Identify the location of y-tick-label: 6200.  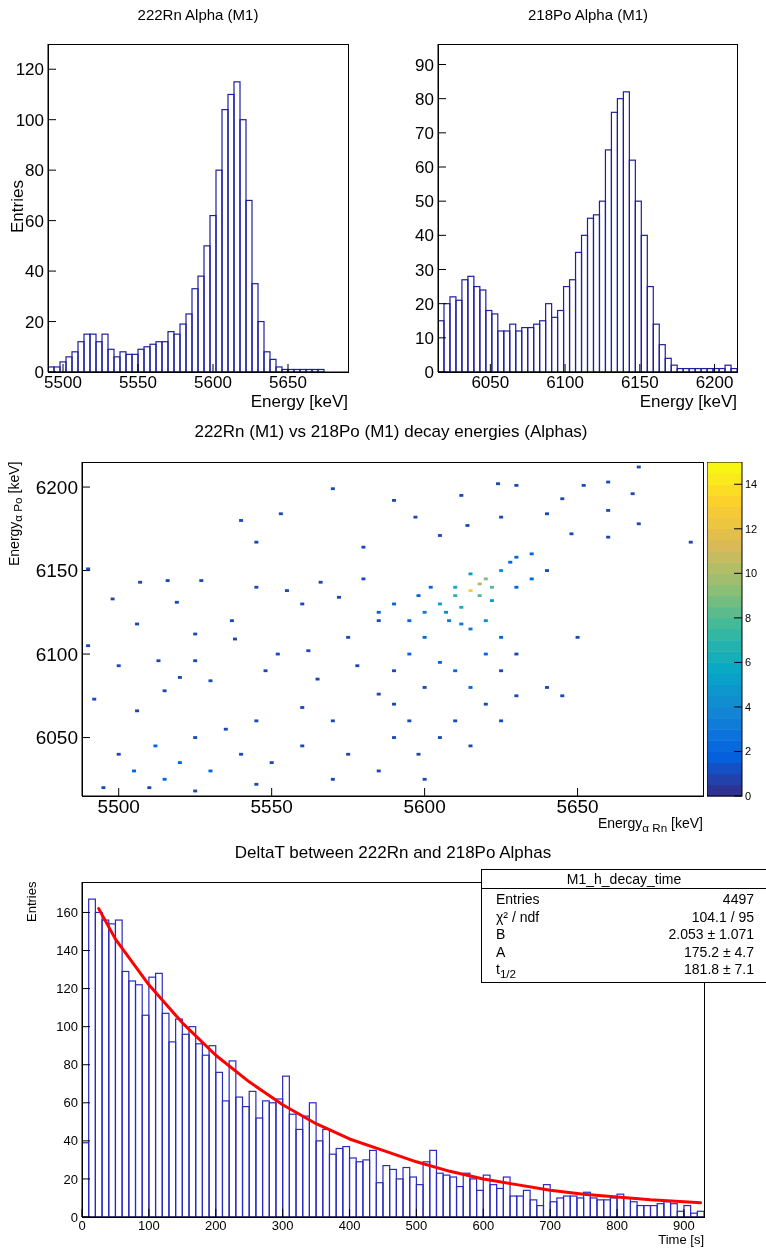
(56, 487).